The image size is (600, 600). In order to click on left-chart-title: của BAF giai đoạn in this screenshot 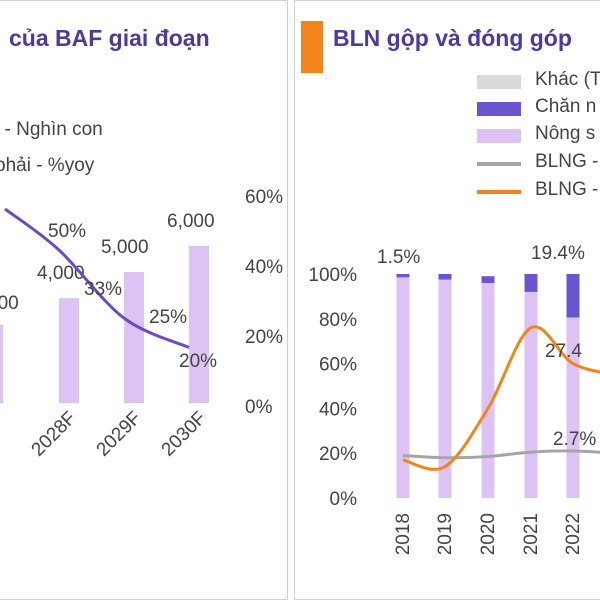, I will do `click(109, 38)`.